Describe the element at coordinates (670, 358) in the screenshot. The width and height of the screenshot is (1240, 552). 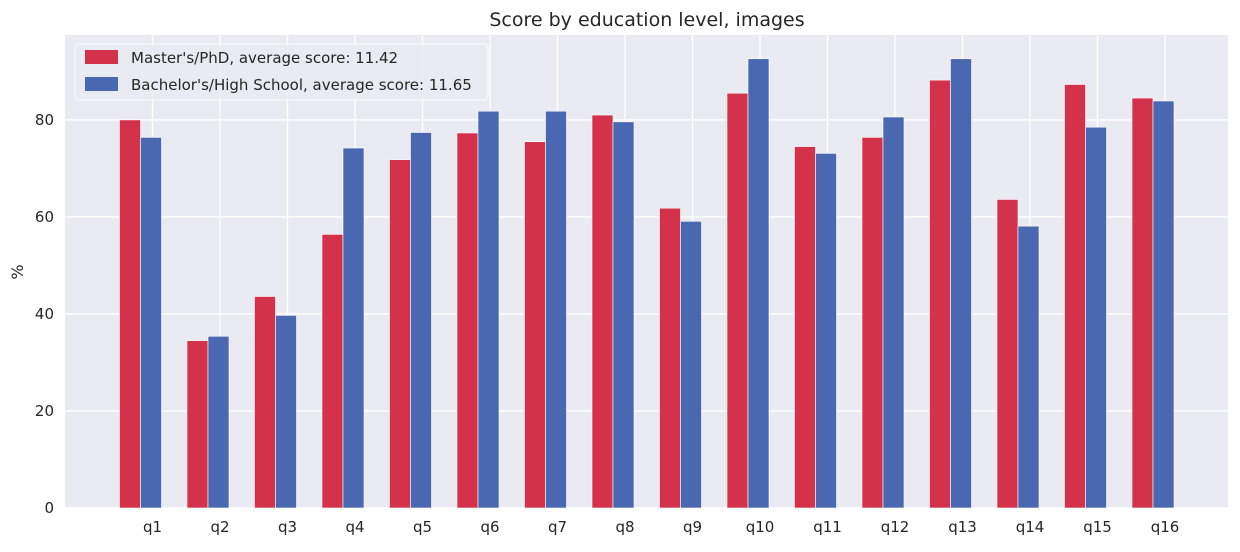
I see `bar-series-1-q9` at that location.